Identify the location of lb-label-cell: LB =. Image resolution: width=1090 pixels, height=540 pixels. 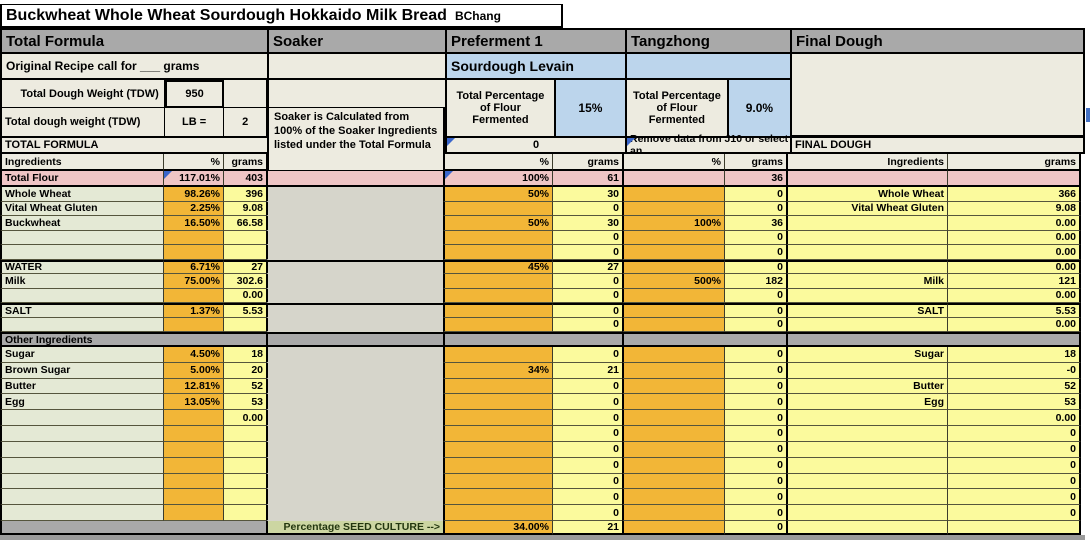
(194, 122).